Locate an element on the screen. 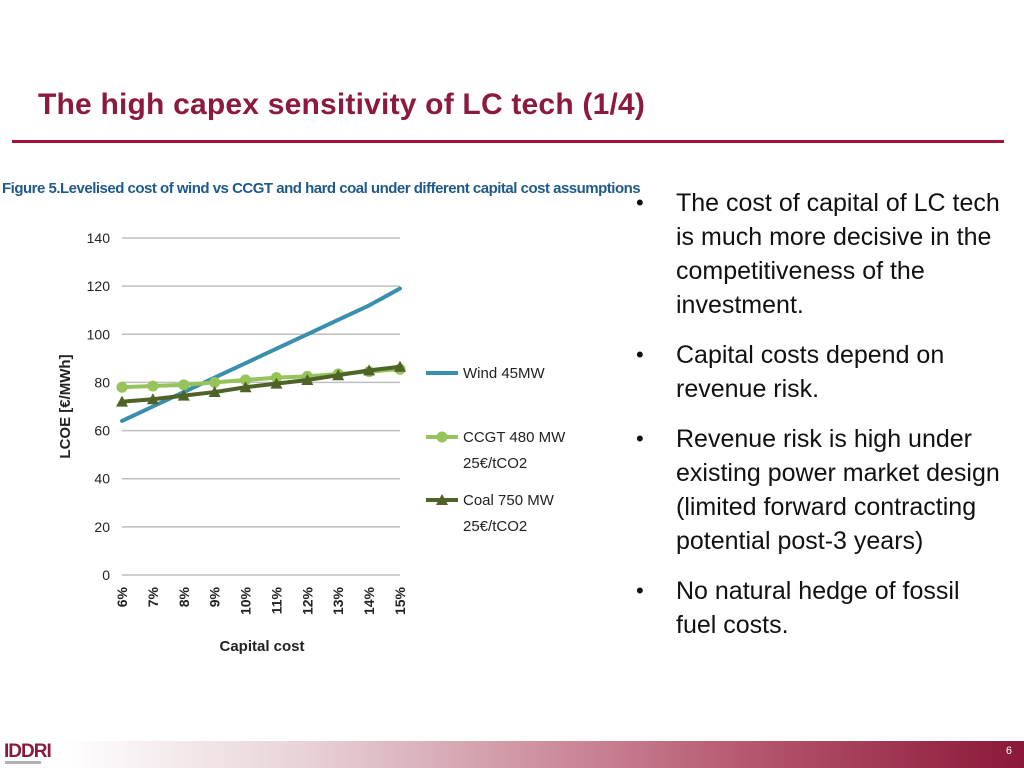 Image resolution: width=1024 pixels, height=768 pixels. bullet-text: Capital costs depend on revenue risk. is located at coordinates (810, 372).